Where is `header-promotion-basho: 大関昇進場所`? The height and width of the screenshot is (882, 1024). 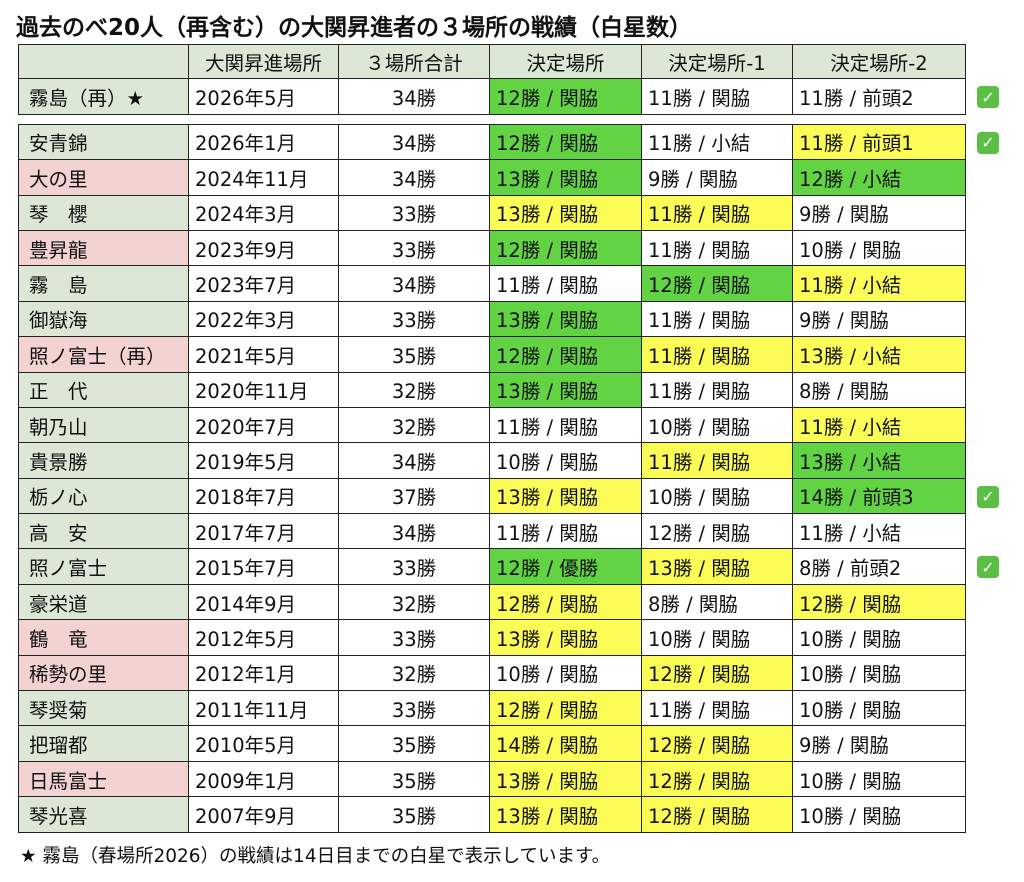 header-promotion-basho: 大関昇進場所 is located at coordinates (264, 62).